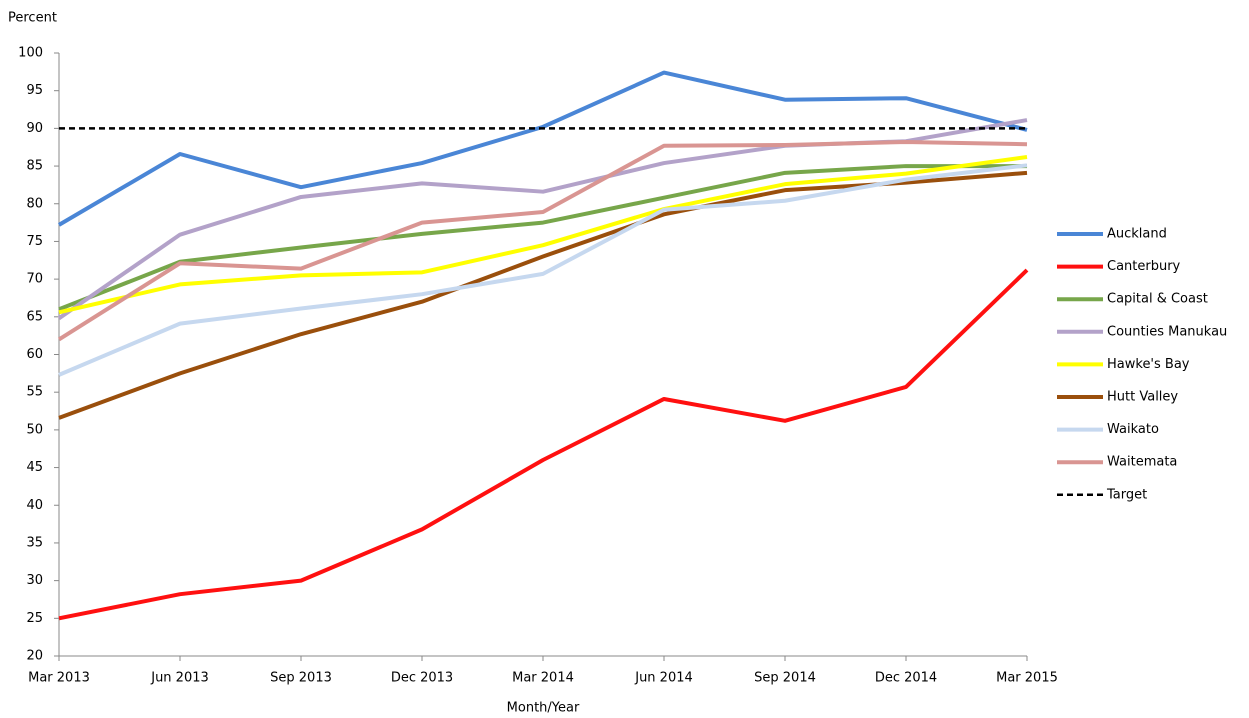 The image size is (1249, 718). I want to click on y-tick-label: 85, so click(34, 166).